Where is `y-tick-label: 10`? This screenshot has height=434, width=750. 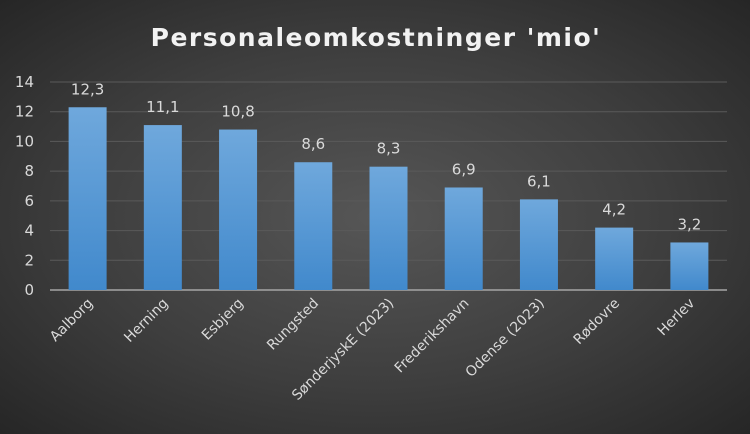
y-tick-label: 10 is located at coordinates (24, 141).